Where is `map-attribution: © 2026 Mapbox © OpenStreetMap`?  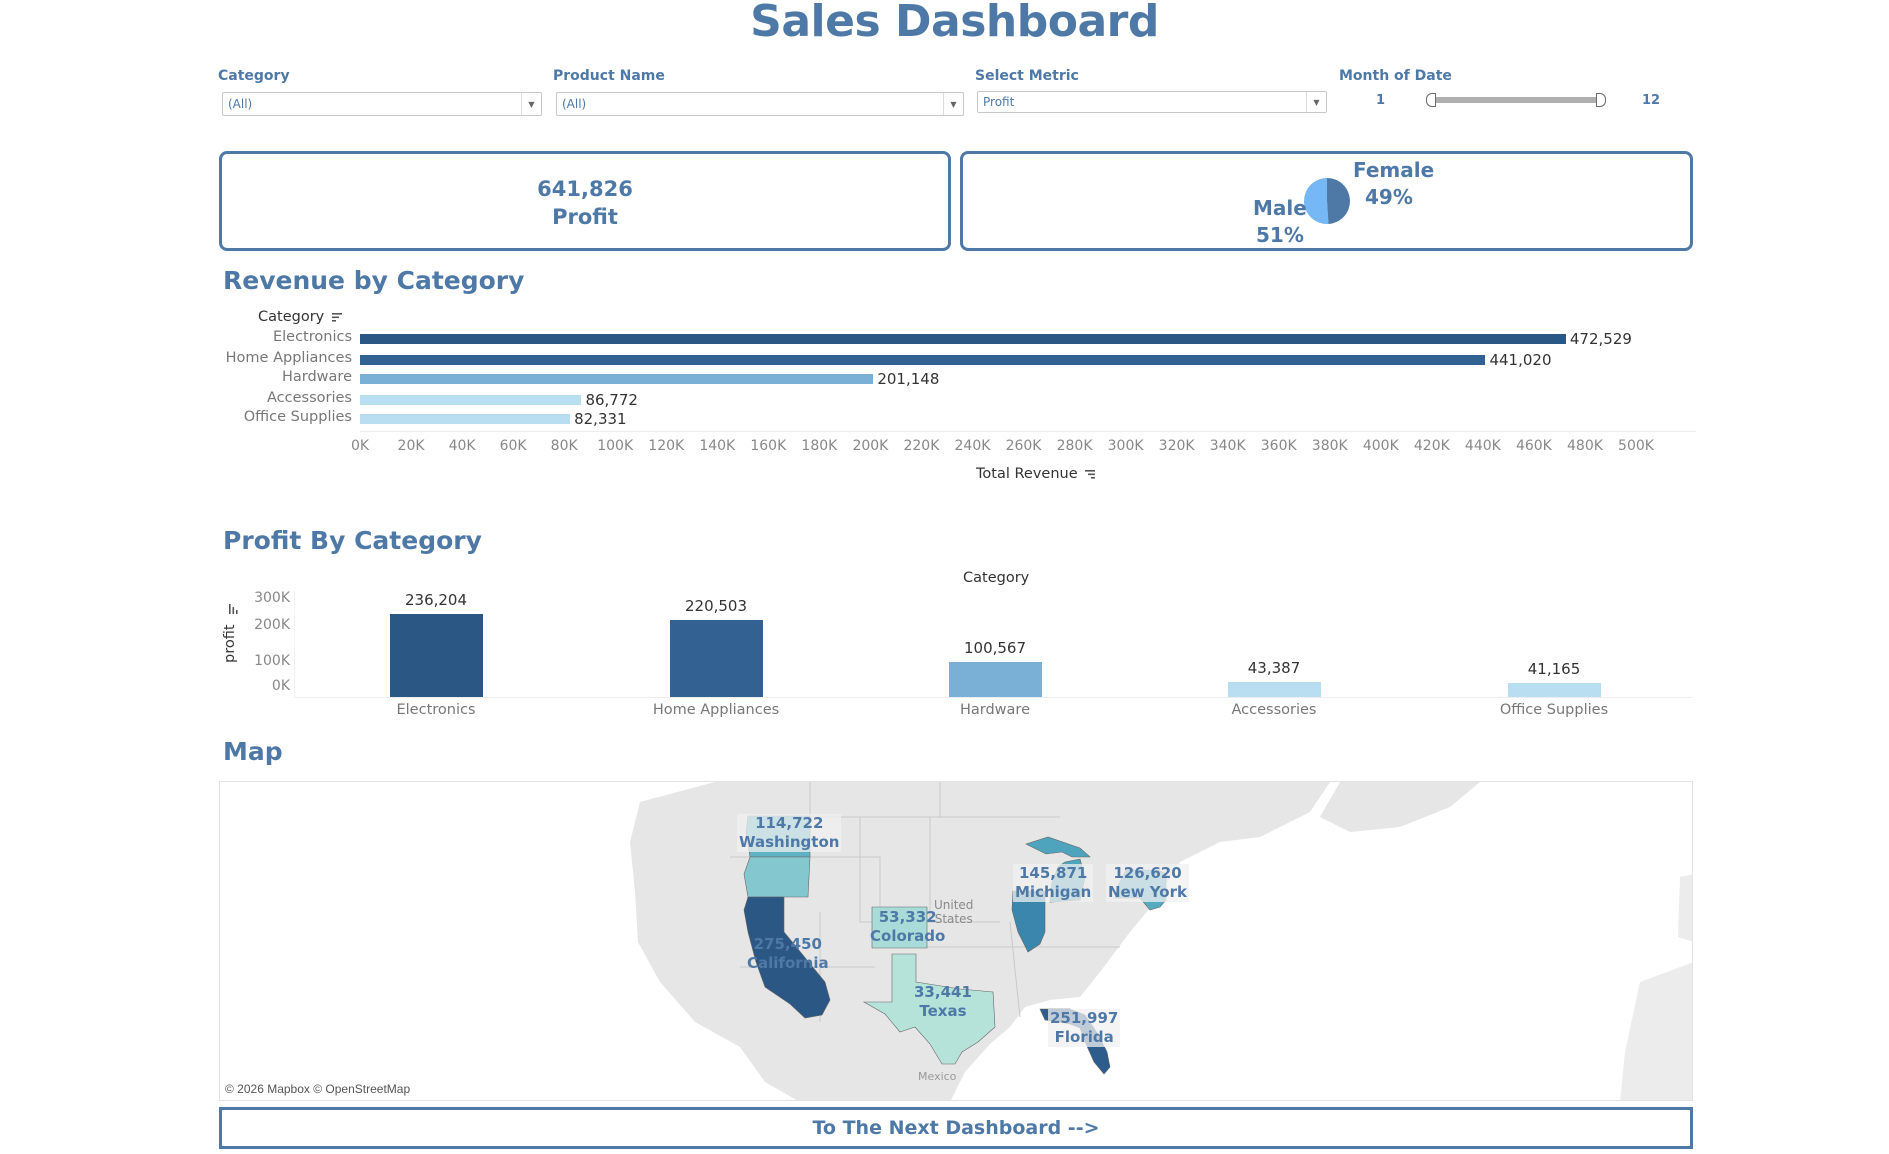
map-attribution: © 2026 Mapbox © OpenStreetMap is located at coordinates (318, 1089).